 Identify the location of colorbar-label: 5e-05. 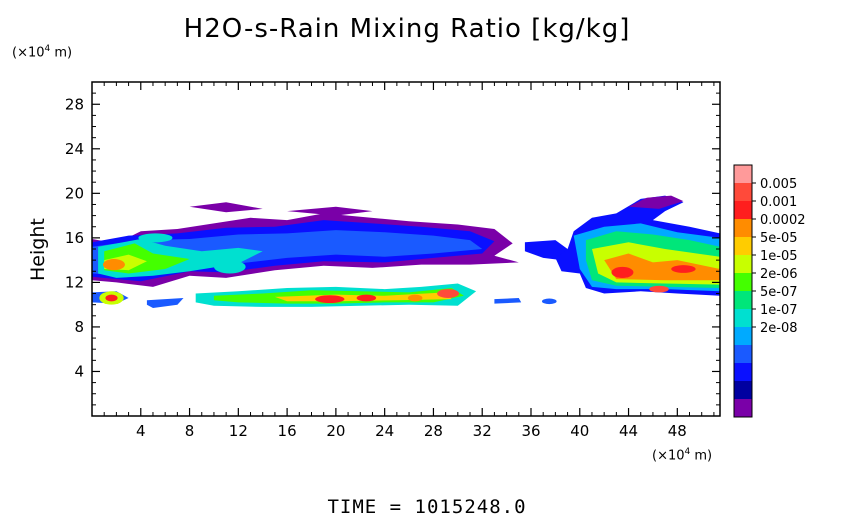
(779, 238).